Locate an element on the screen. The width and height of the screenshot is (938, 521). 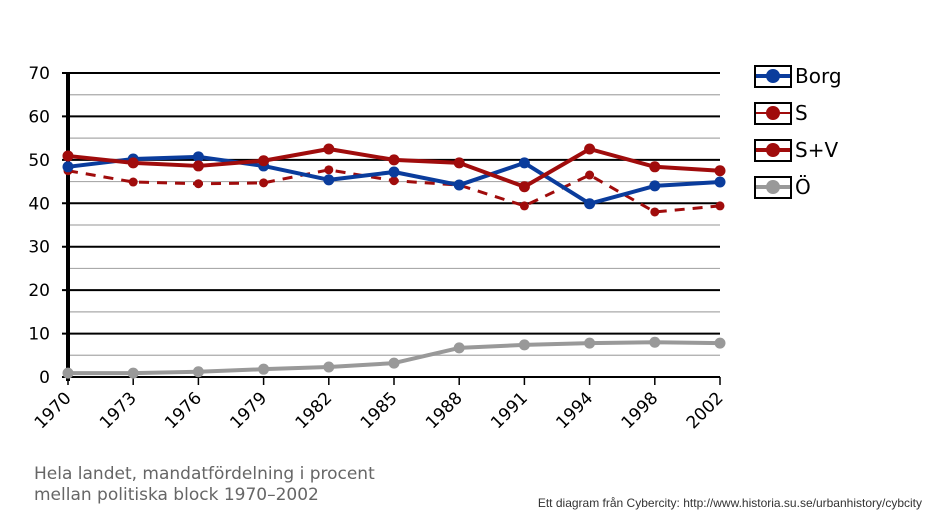
x-tick-label: 1994 is located at coordinates (574, 410).